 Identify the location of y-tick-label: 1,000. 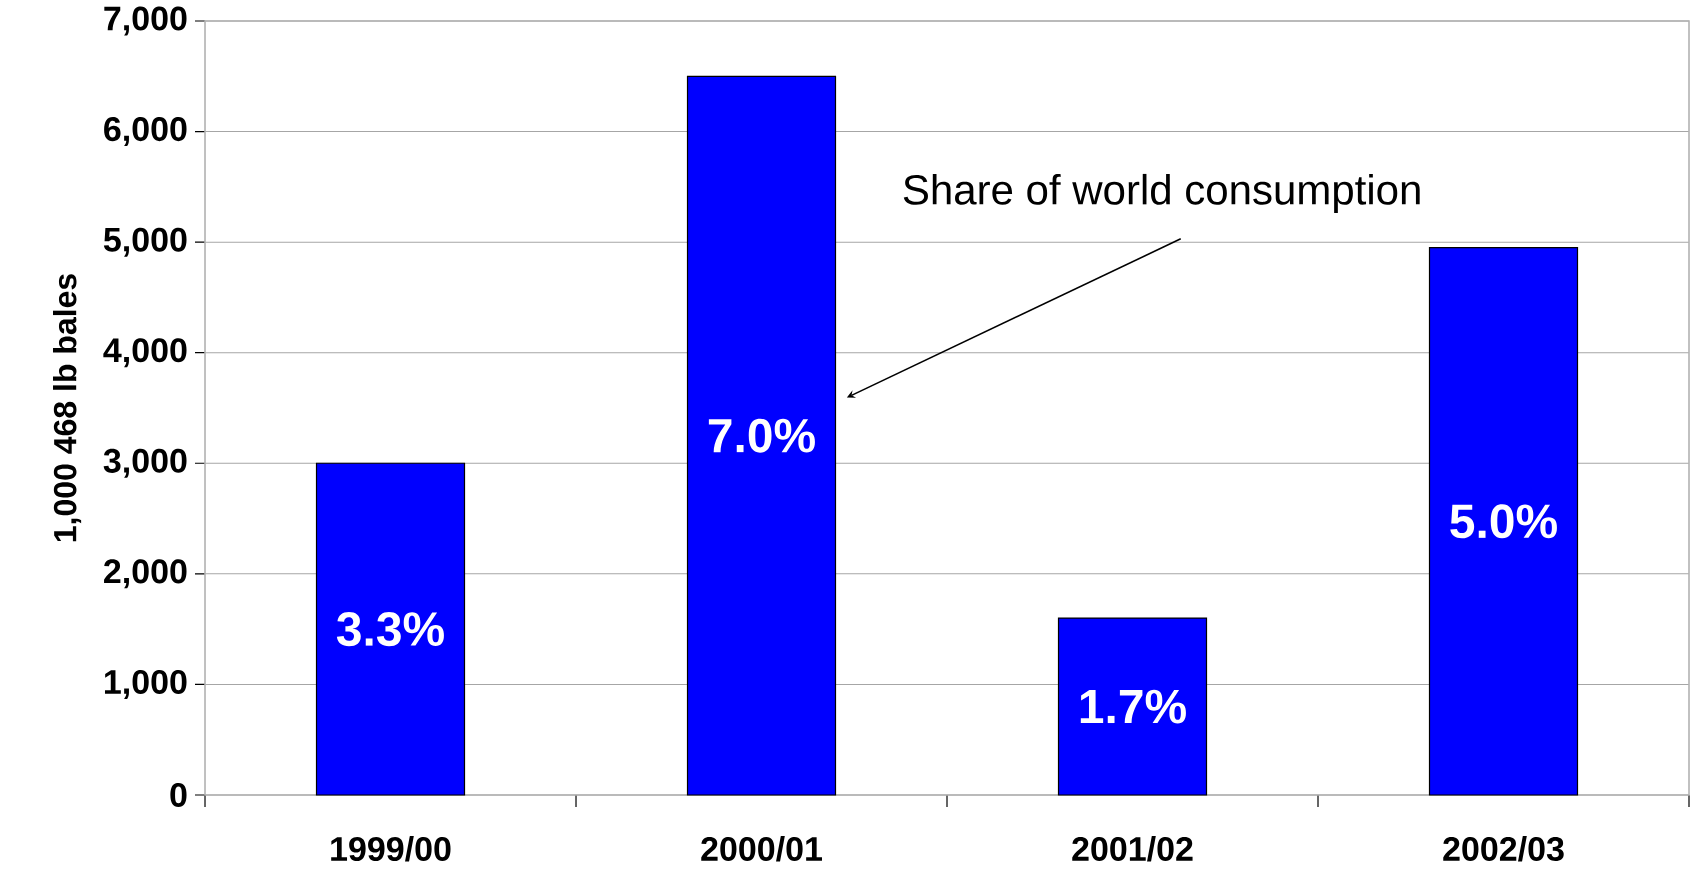
(145, 684).